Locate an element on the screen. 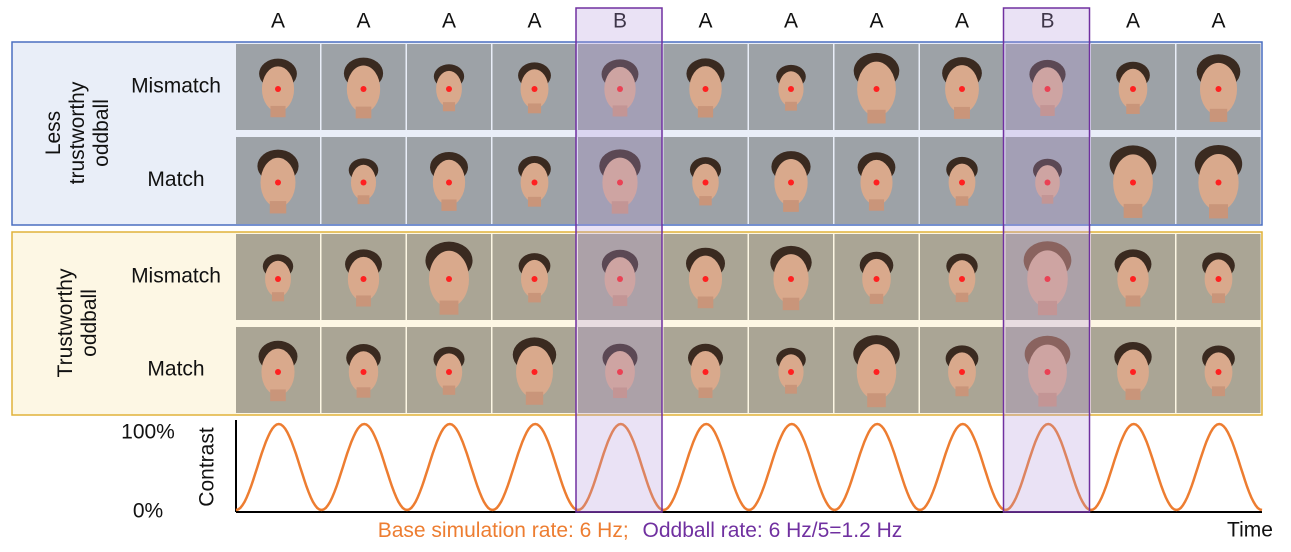 The width and height of the screenshot is (1291, 552). group-label-line: oddball is located at coordinates (89, 323).